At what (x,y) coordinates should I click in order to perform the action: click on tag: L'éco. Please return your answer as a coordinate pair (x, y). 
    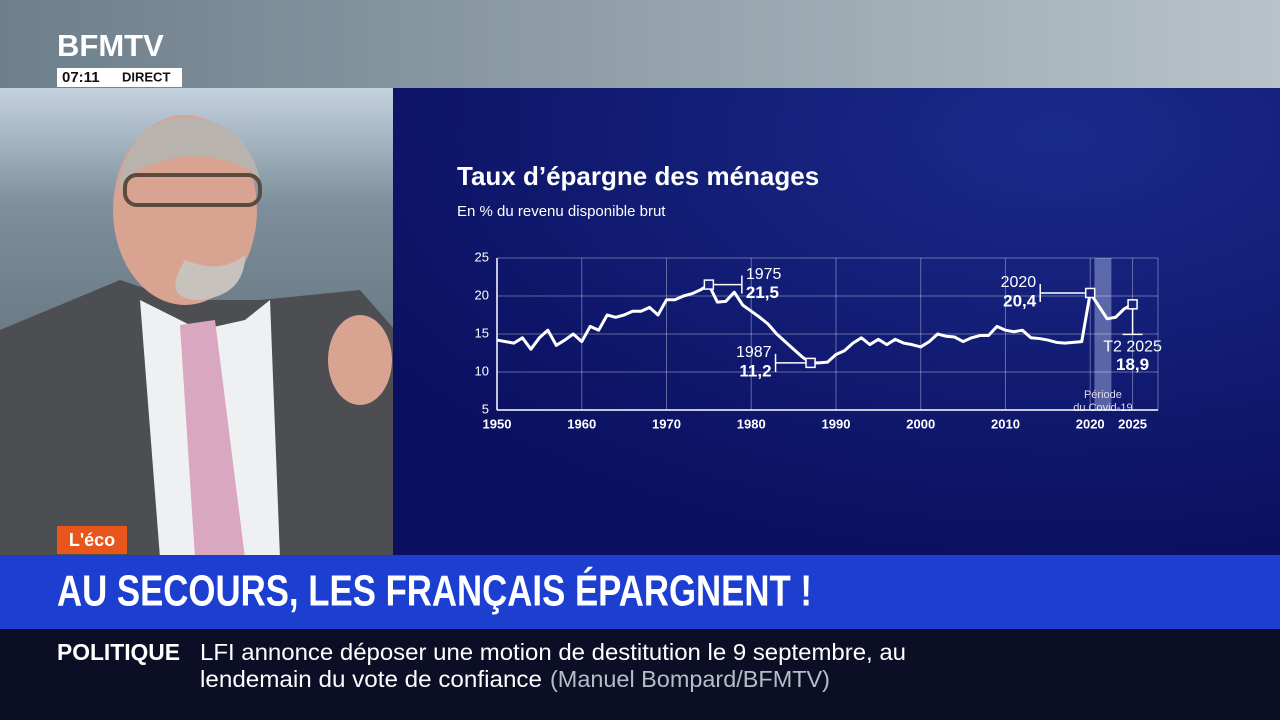
    Looking at the image, I should click on (92, 540).